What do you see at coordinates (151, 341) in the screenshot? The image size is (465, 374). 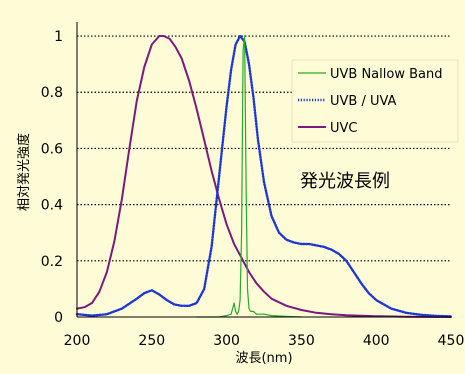 I see `x-tick-label: 250` at bounding box center [151, 341].